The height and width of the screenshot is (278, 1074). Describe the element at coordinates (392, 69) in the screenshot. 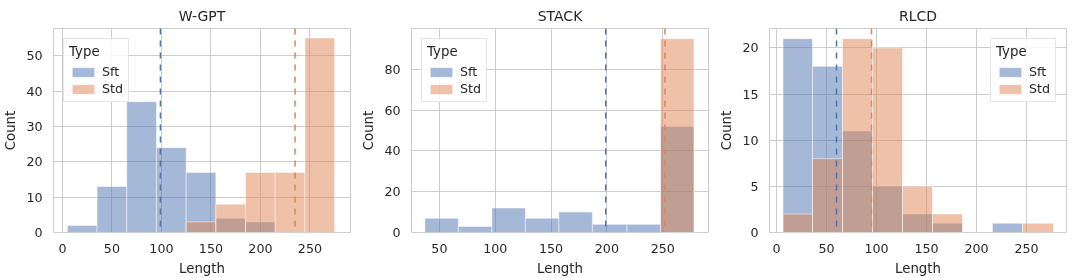

I see `y-tick-label: 80` at that location.